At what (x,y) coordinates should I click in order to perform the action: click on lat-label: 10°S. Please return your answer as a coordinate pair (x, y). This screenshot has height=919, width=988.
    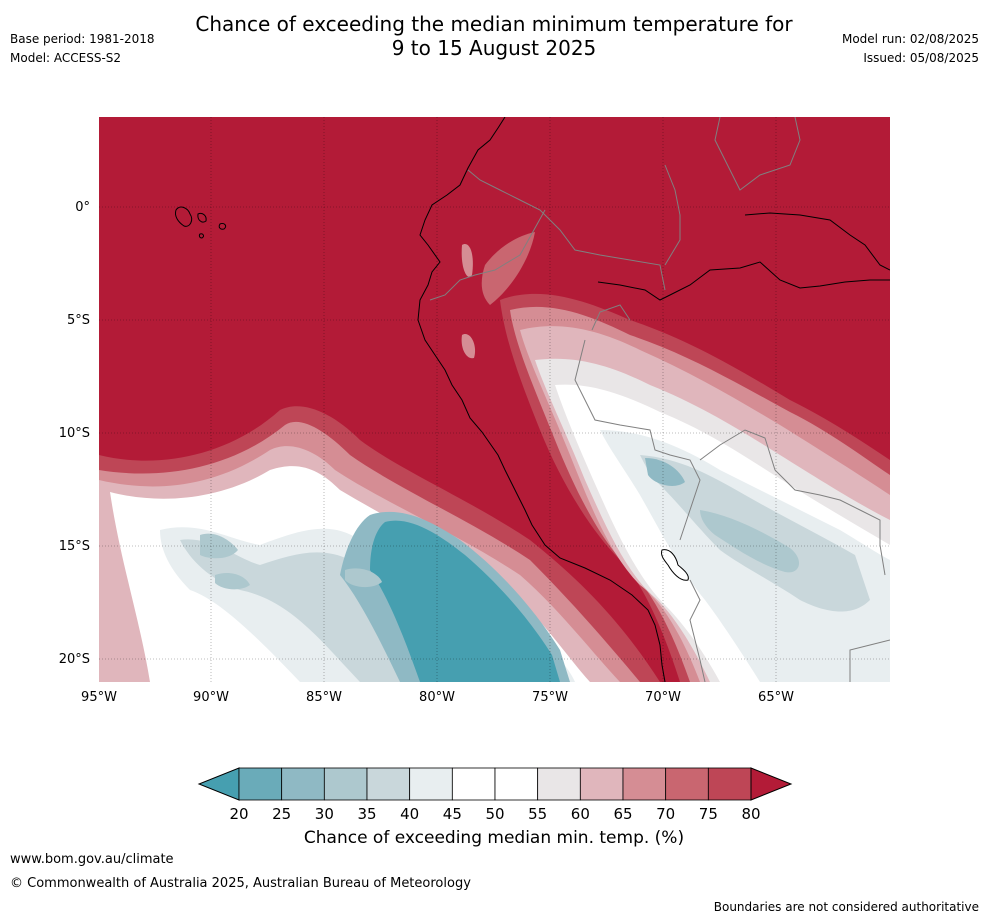
    Looking at the image, I should click on (74, 433).